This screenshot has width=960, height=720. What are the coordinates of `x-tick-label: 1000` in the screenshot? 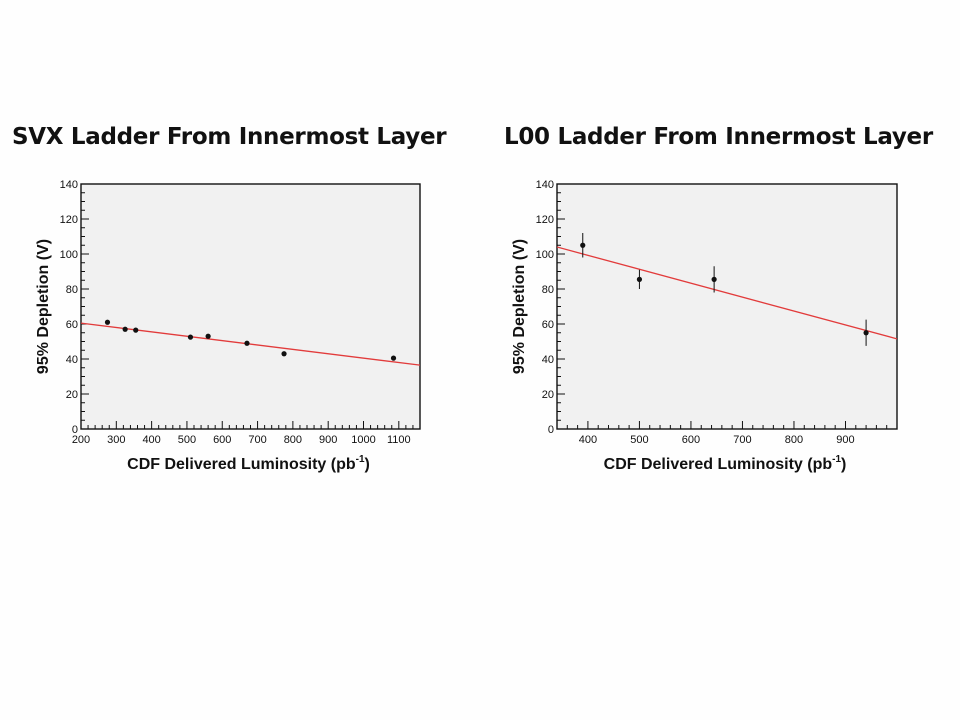 It's located at (363, 440).